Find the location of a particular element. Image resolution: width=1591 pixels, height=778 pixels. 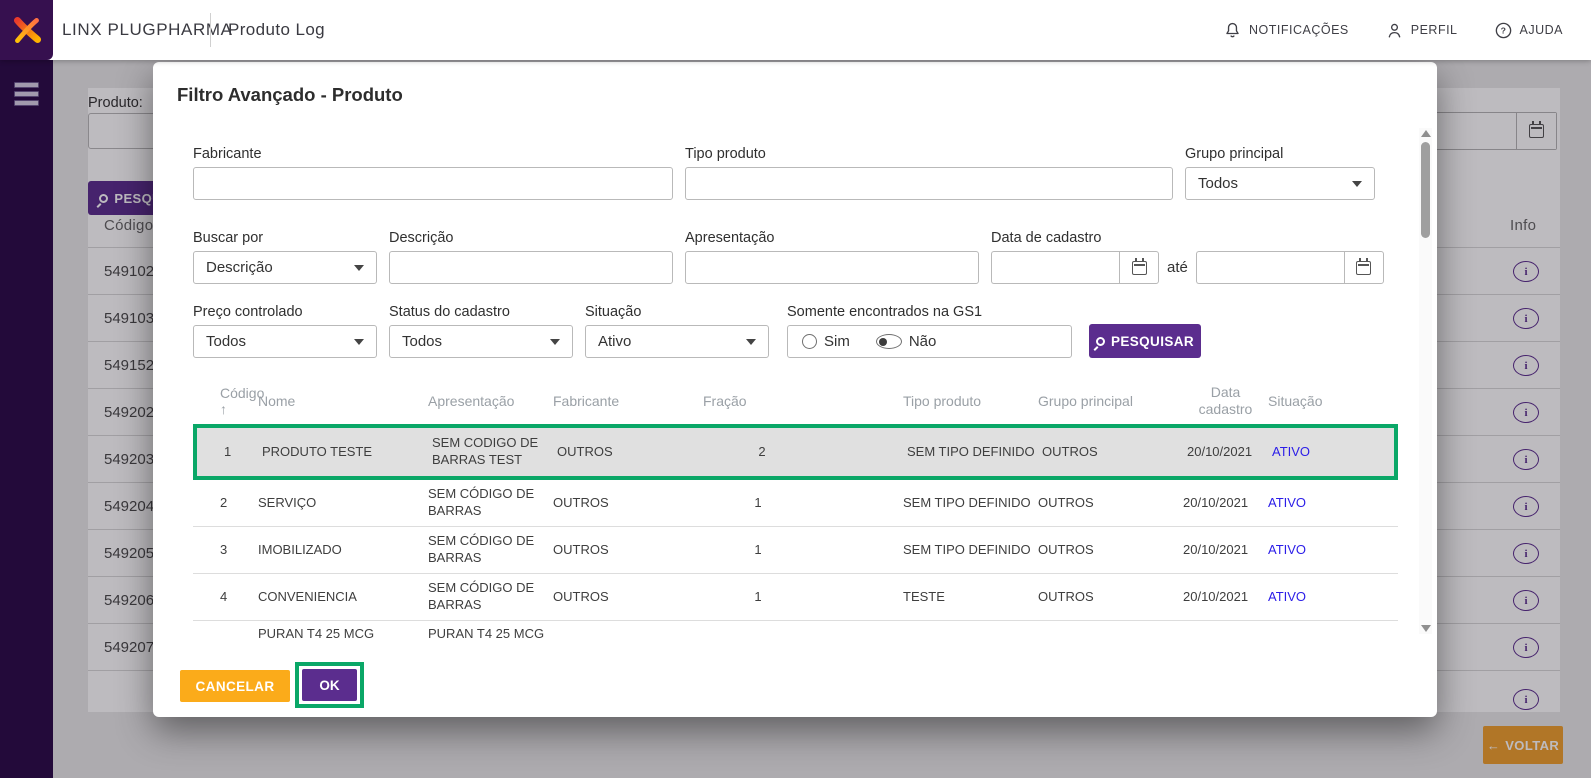

ok-button: OK is located at coordinates (329, 685).